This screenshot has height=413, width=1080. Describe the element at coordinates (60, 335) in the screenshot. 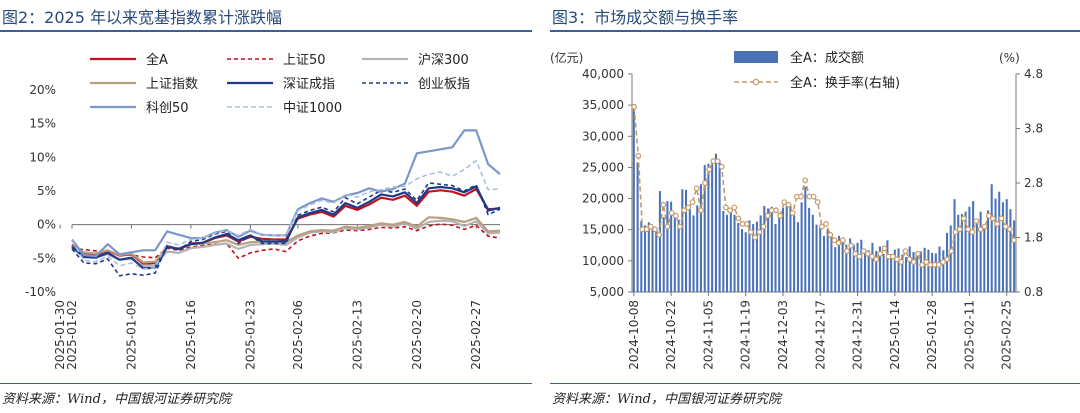

I see `x-tick-label: 2025-01-30` at that location.